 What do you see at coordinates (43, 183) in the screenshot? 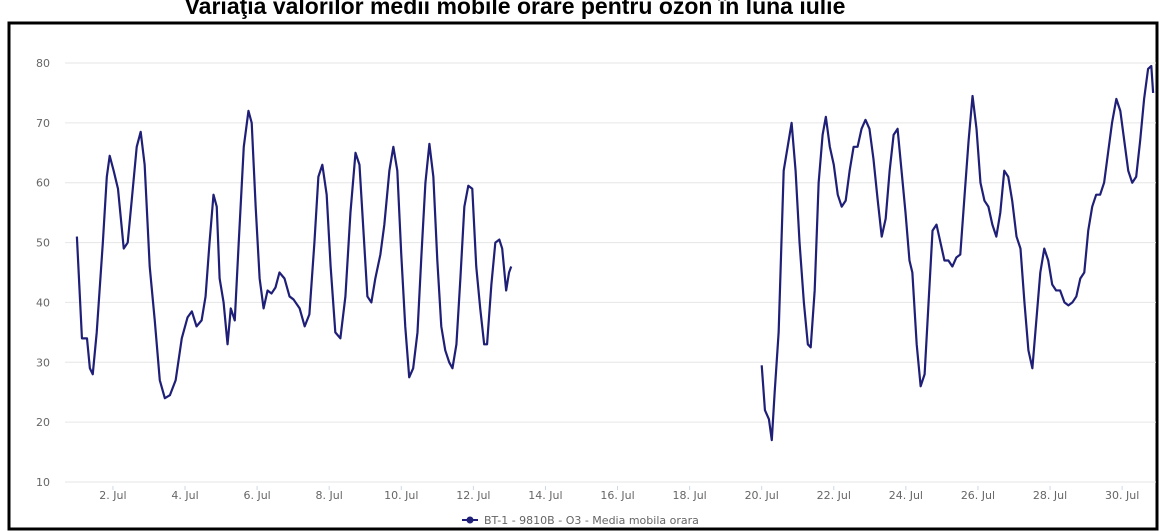
I see `y-tick-label: 60` at bounding box center [43, 183].